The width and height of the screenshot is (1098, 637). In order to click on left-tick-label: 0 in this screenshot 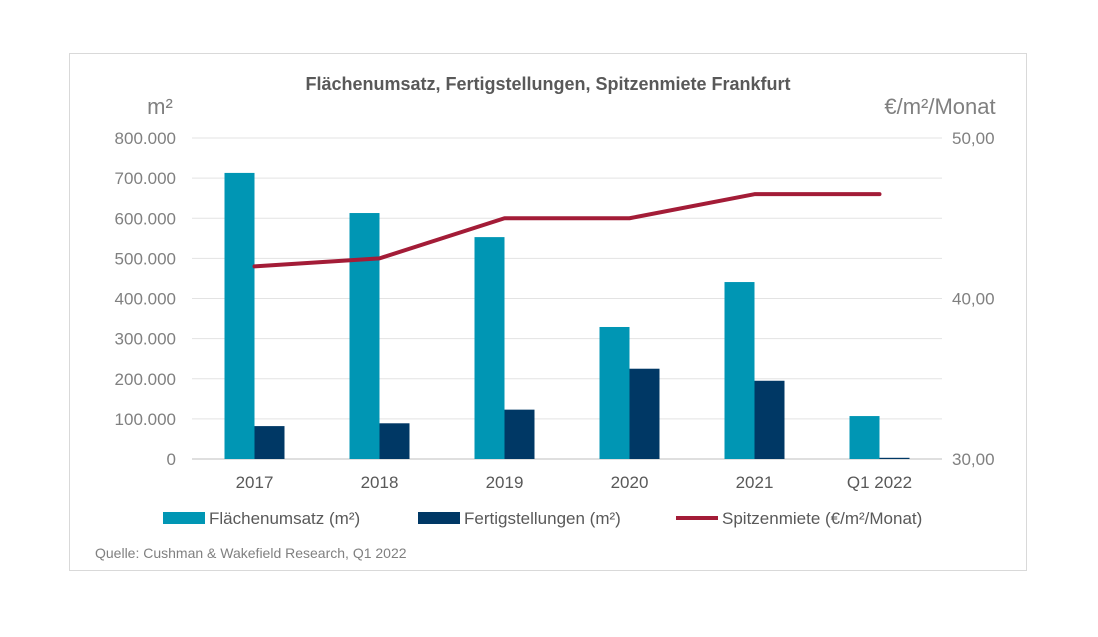, I will do `click(171, 459)`.